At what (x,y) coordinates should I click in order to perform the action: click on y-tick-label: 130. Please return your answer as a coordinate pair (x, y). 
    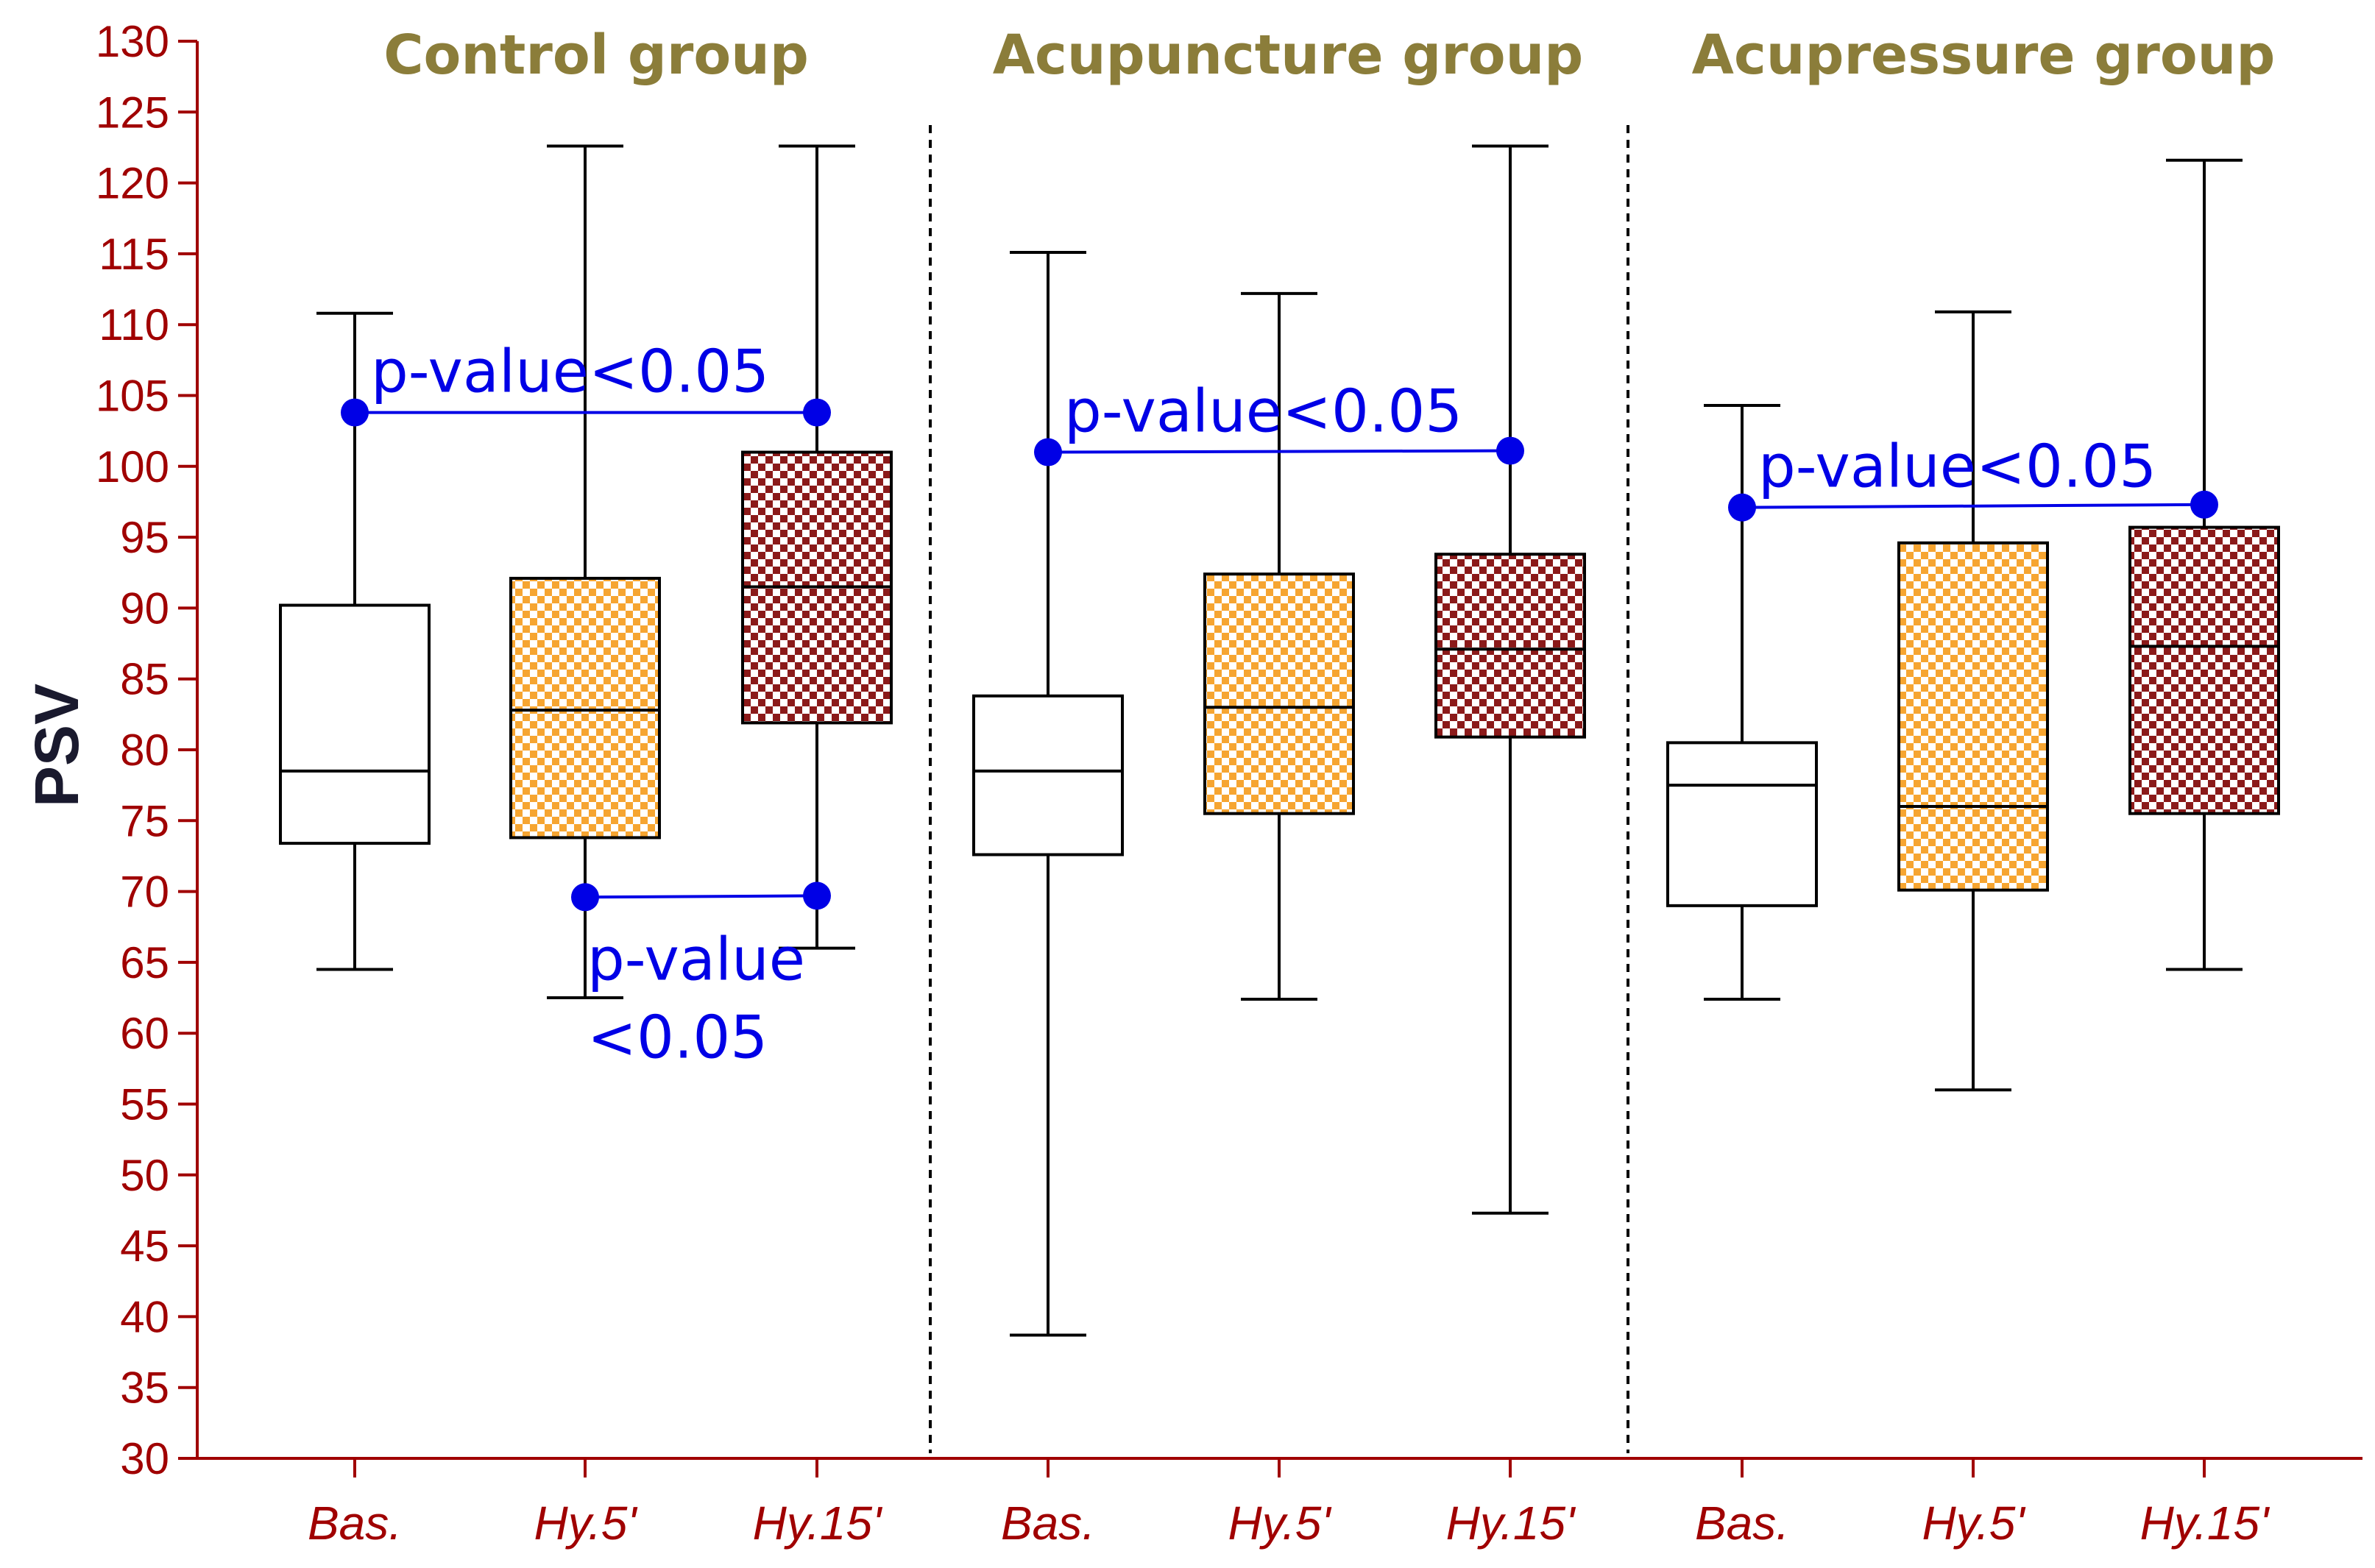
    Looking at the image, I should click on (132, 41).